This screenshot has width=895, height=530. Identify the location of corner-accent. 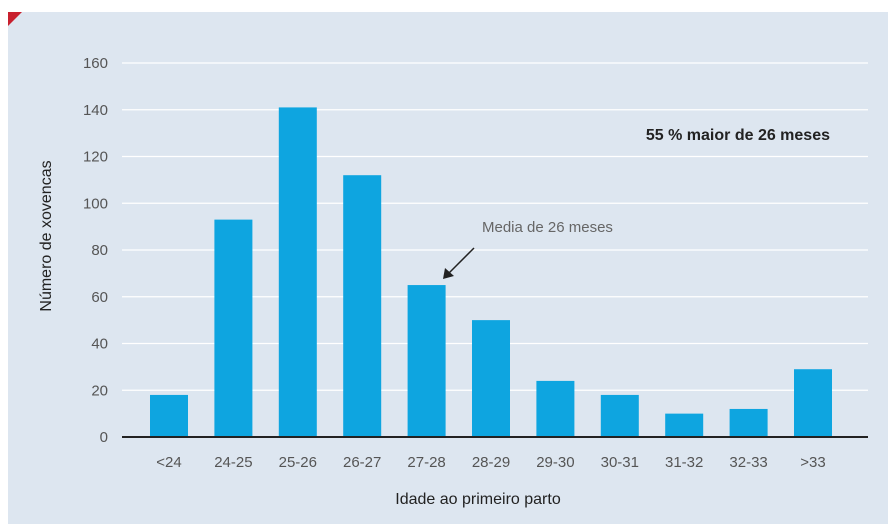
(15, 19).